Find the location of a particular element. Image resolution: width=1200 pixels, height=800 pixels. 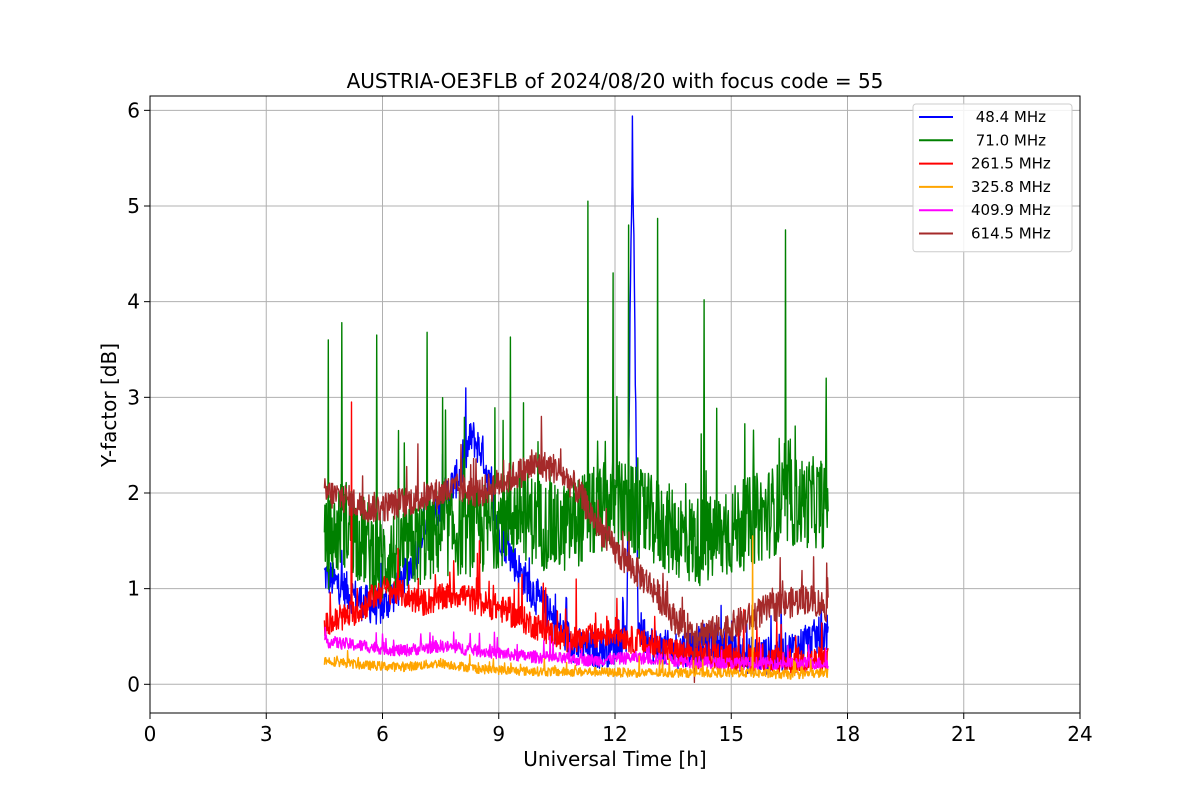

y-axis: 0 1 2 3 4 5 6 is located at coordinates (138, 397).